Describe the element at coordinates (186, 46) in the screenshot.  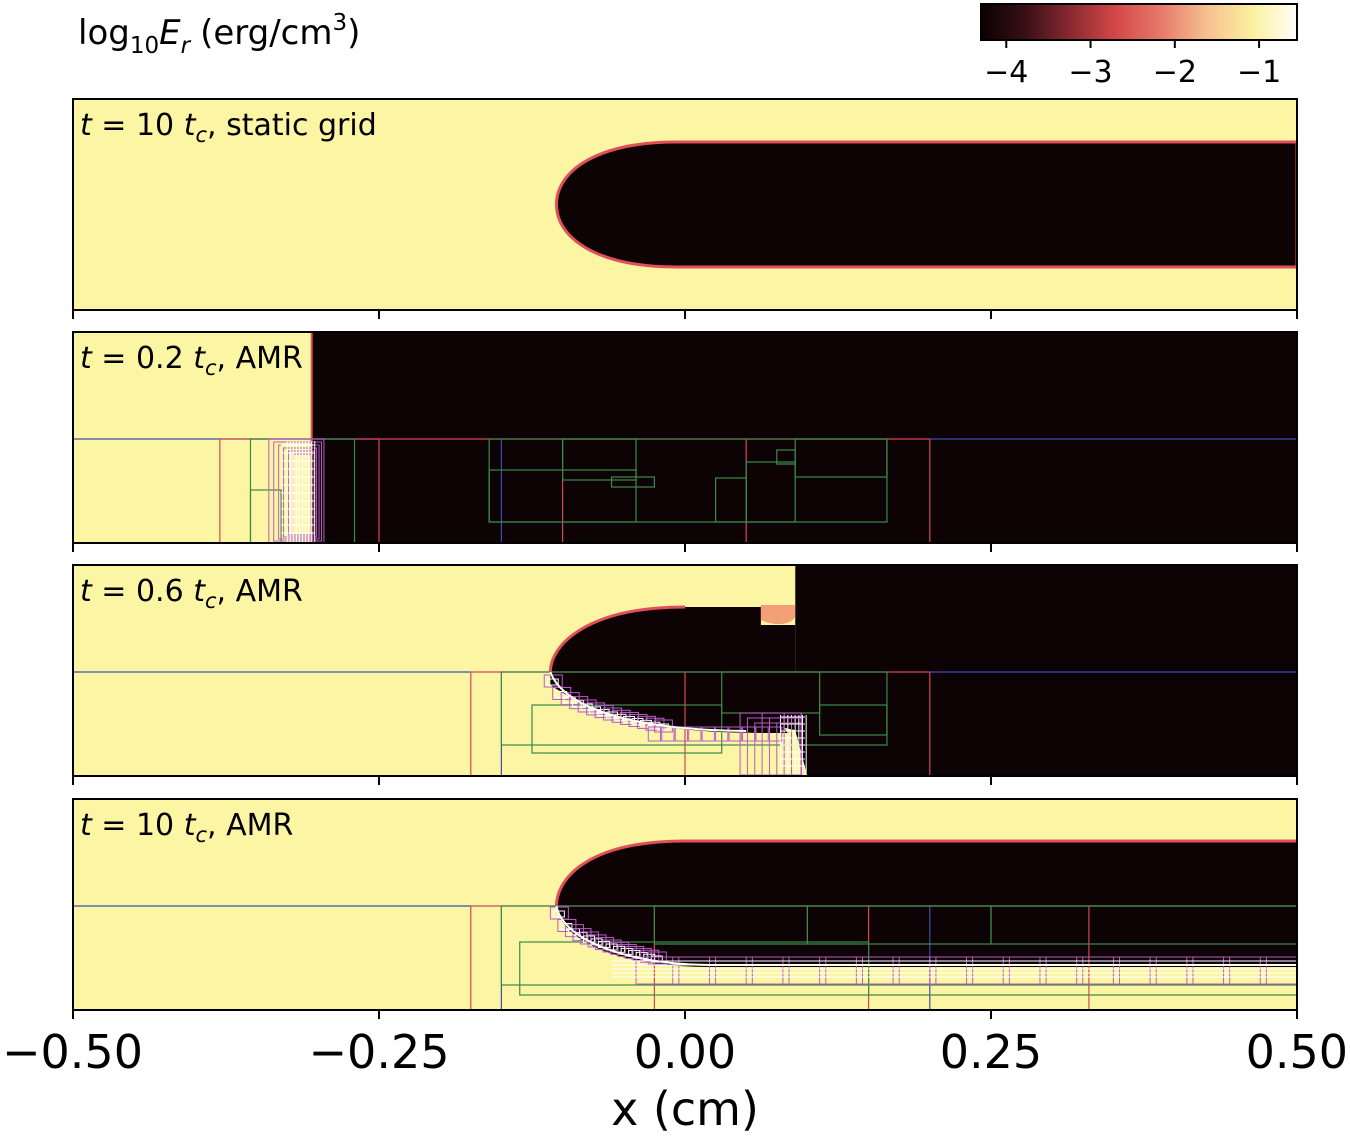
I see `colorbar-title-var-sub: r` at that location.